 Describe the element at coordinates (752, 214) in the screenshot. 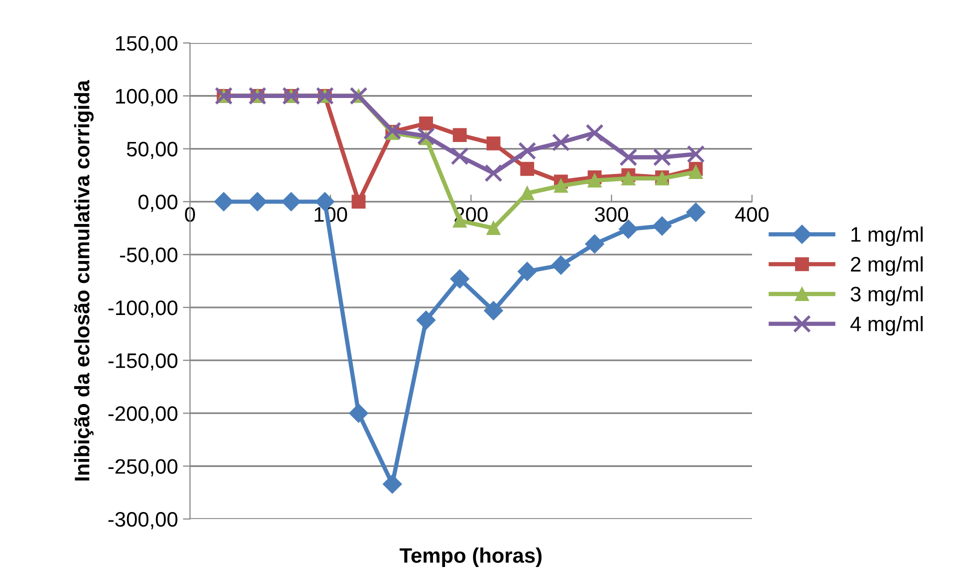

I see `x-tick-label: 400` at that location.